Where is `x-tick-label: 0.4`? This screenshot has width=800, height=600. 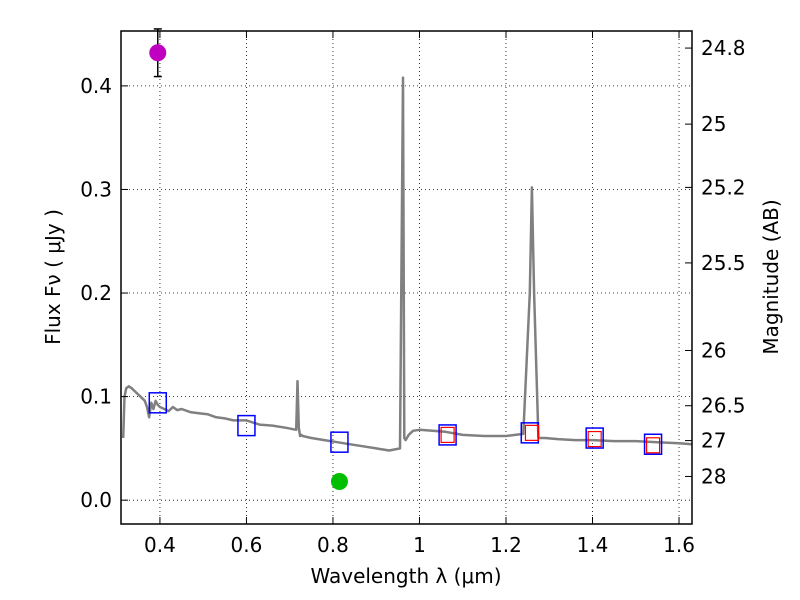
x-tick-label: 0.4 is located at coordinates (160, 545).